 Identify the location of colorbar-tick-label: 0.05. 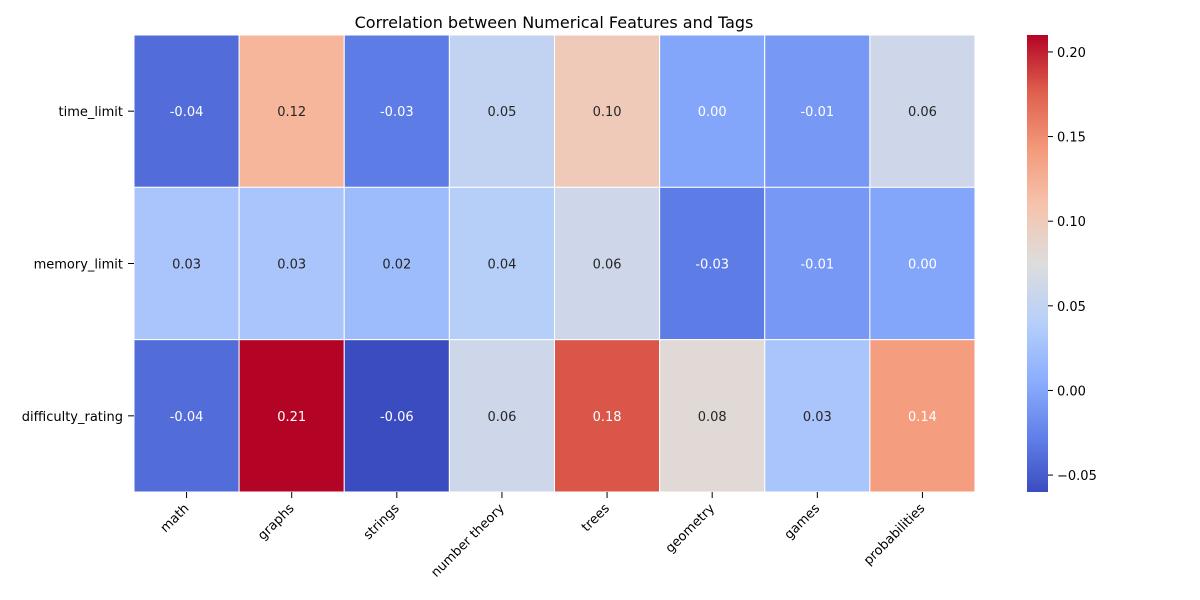
(1071, 307).